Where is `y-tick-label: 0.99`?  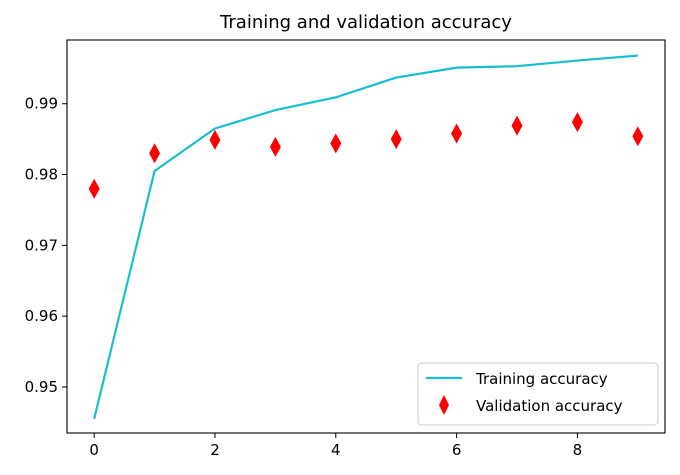 y-tick-label: 0.99 is located at coordinates (41, 104).